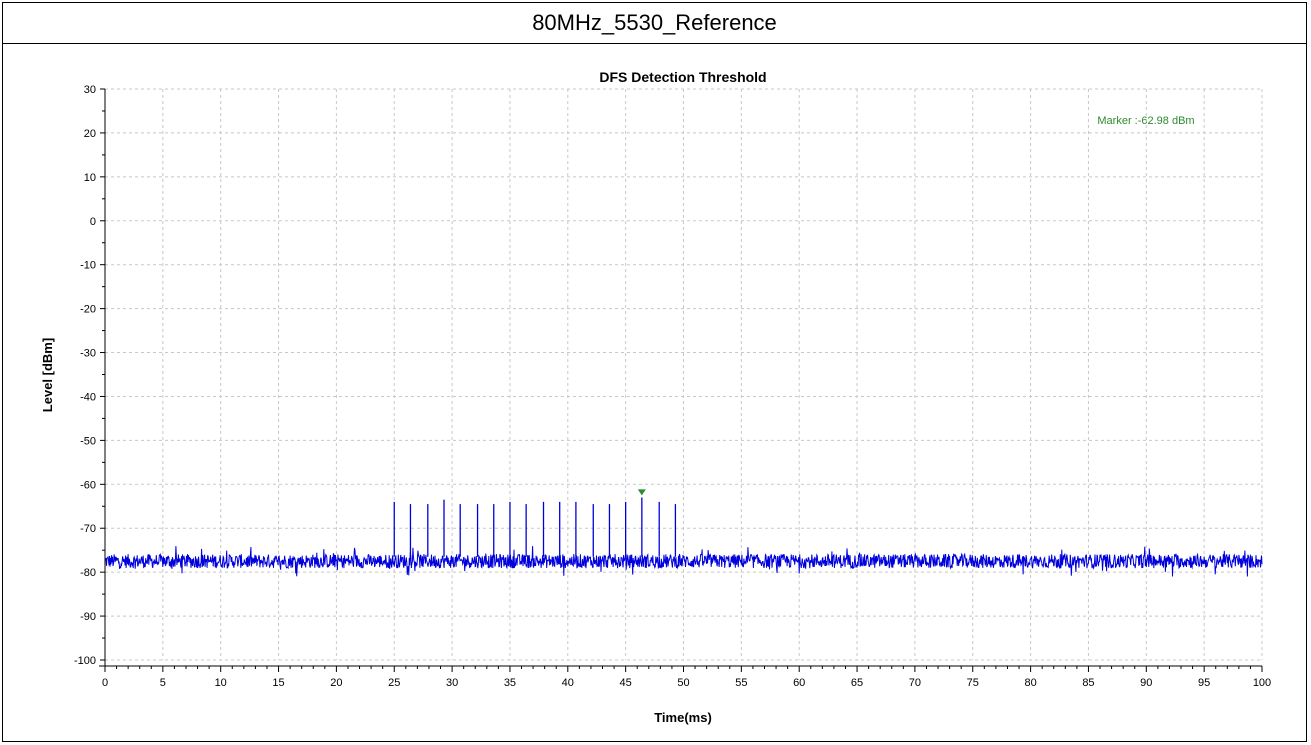  I want to click on page-title: 80MHz_5530_Reference, so click(654, 23).